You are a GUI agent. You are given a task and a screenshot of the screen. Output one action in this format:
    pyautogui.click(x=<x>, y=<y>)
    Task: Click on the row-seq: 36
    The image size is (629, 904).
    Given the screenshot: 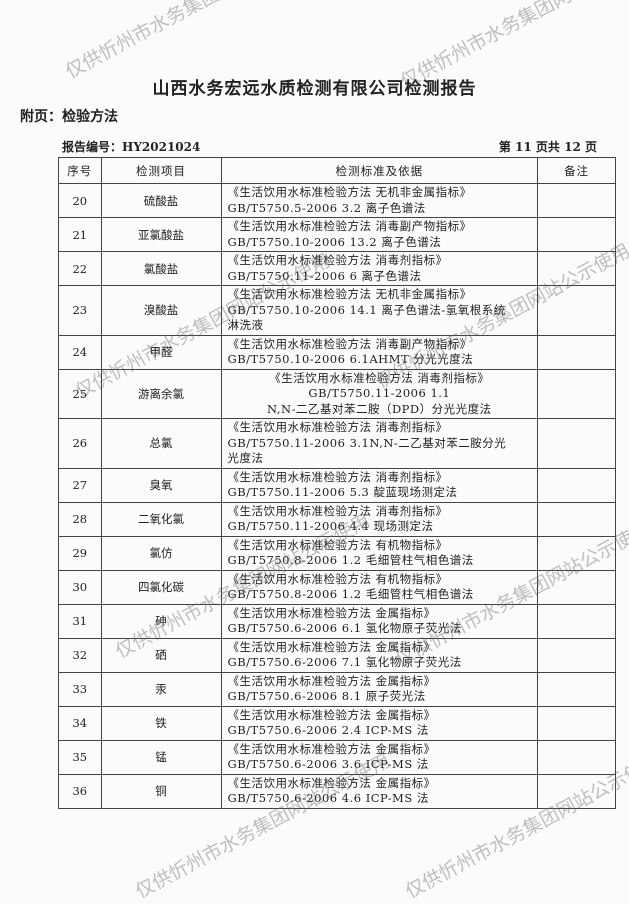 What is the action you would take?
    pyautogui.click(x=80, y=791)
    